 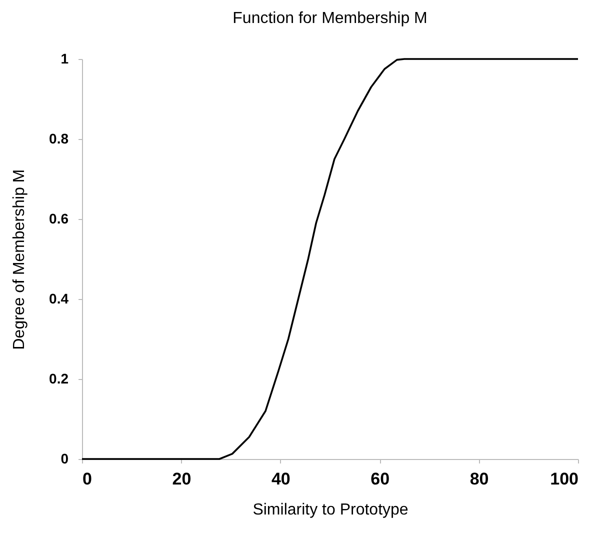 I want to click on y-tick-label: 0.2, so click(x=59, y=378).